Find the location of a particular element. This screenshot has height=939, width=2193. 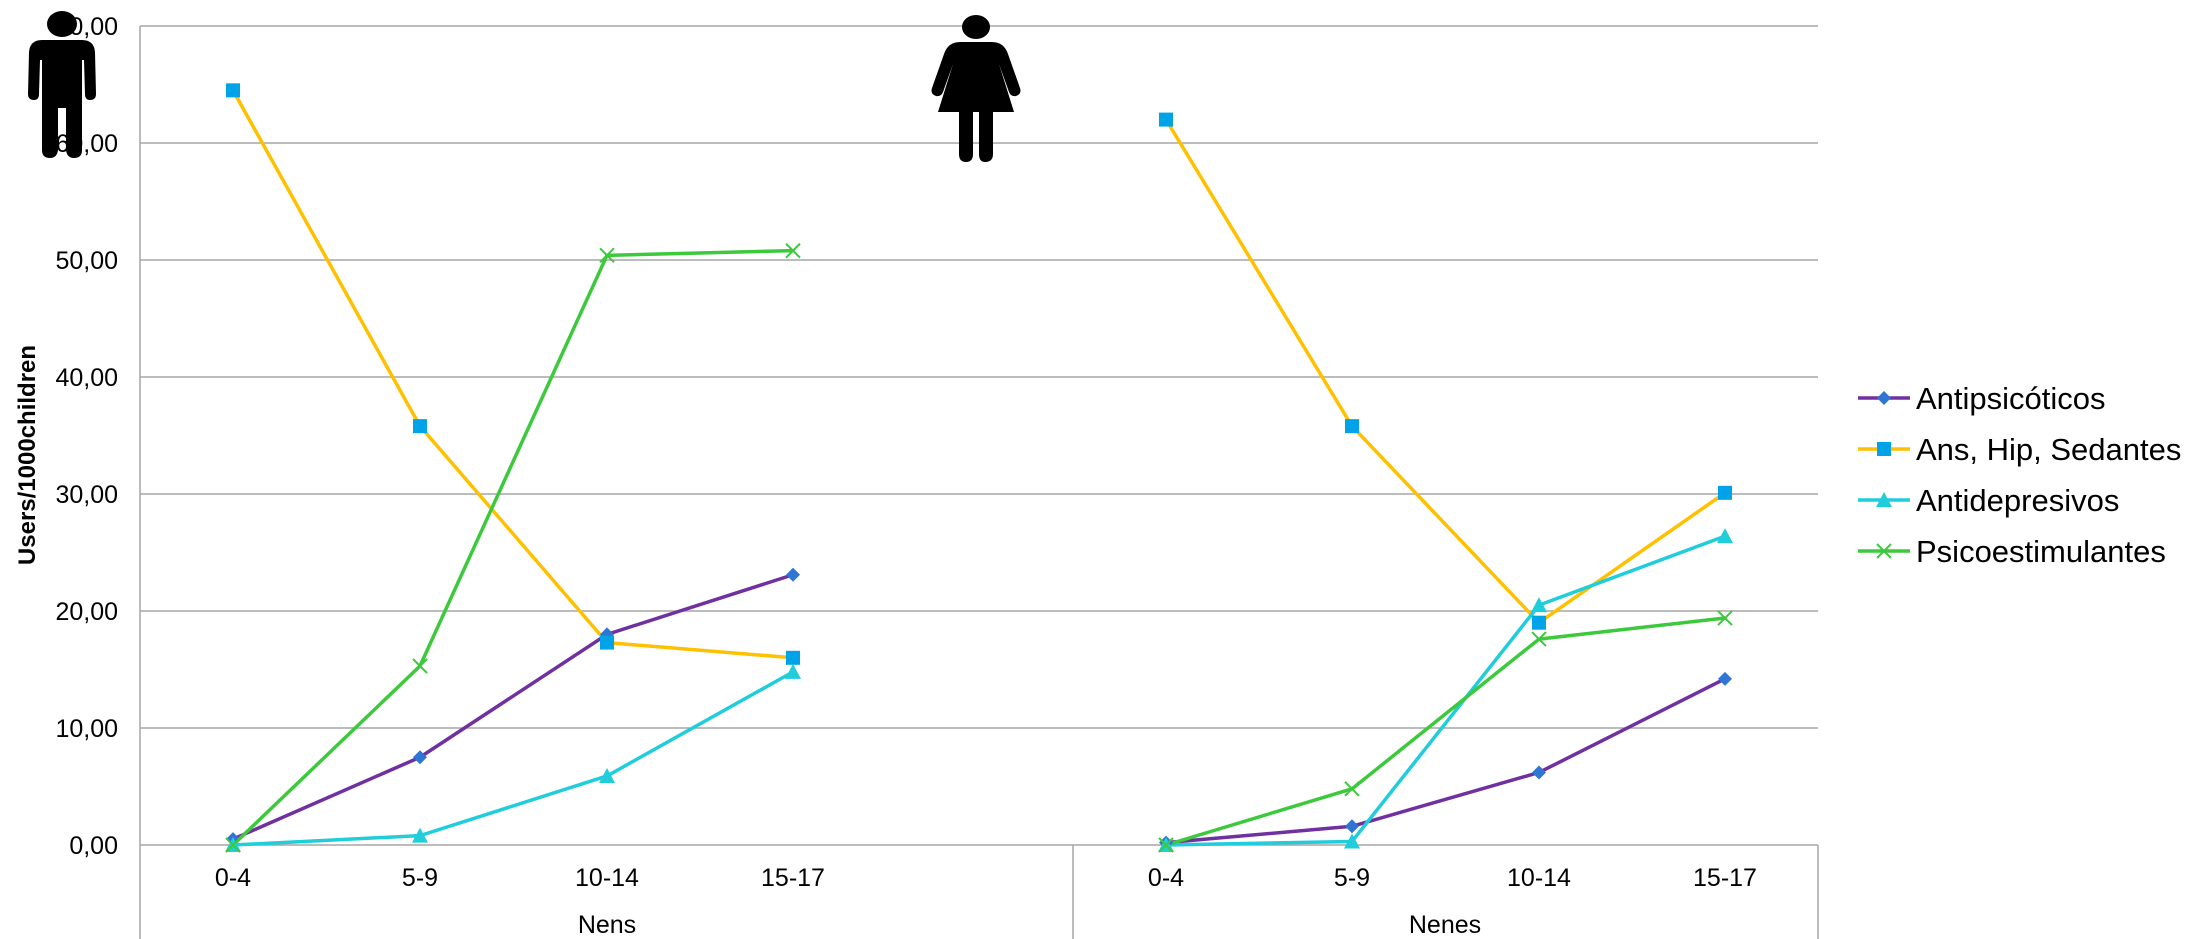

female-figure-icon is located at coordinates (976, 88).